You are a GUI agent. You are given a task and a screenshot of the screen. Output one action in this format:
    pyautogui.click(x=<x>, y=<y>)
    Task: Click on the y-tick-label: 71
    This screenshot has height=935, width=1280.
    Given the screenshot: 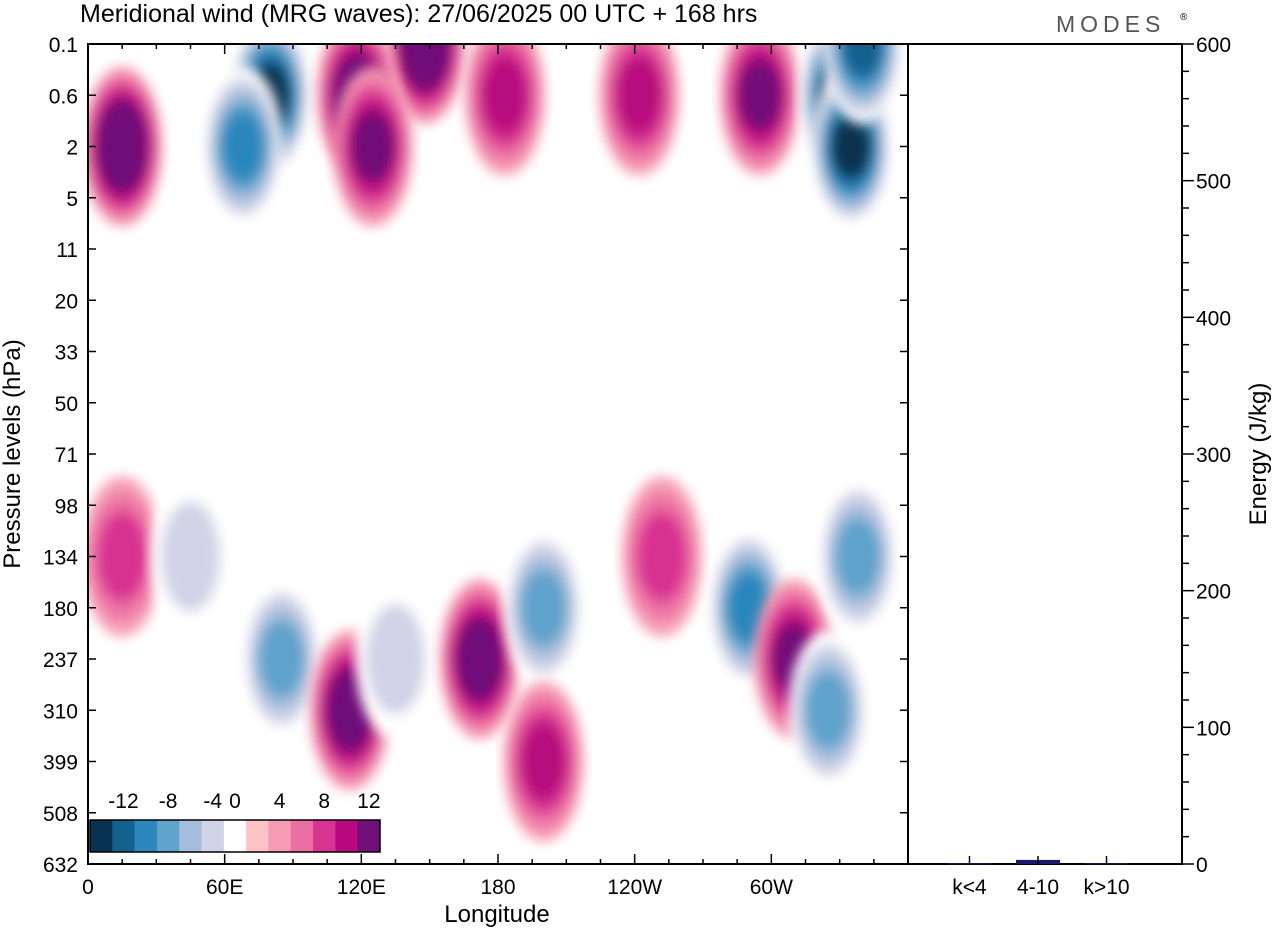 What is the action you would take?
    pyautogui.click(x=66, y=455)
    